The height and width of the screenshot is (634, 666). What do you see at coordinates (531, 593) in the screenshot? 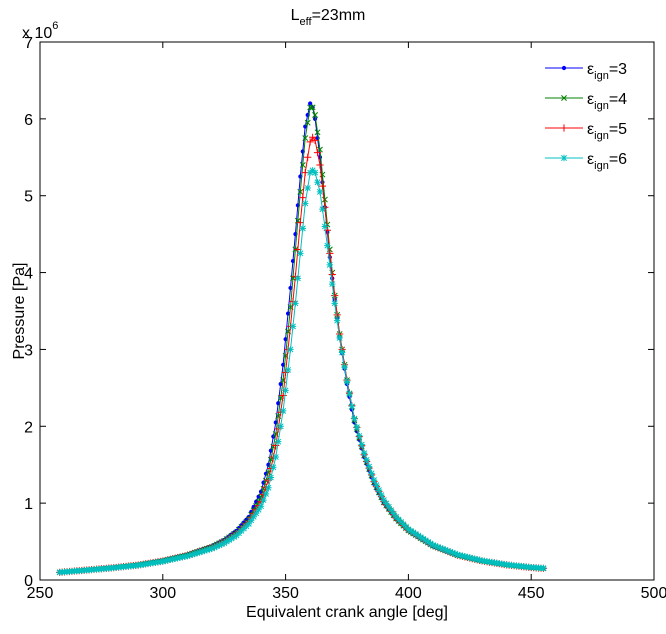
I see `x-tick-label: 450` at bounding box center [531, 593].